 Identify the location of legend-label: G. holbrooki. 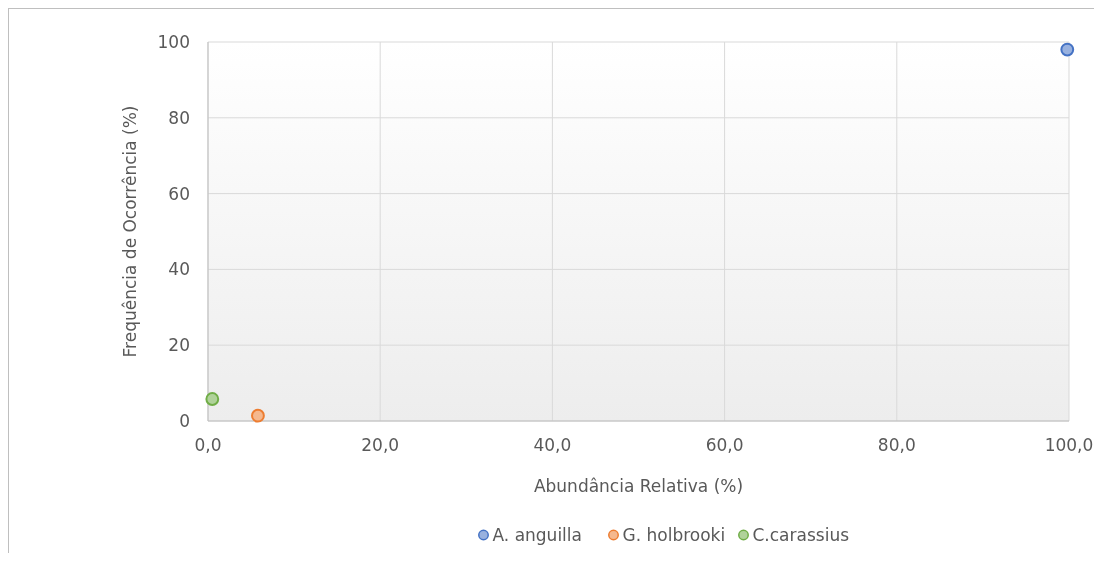
(674, 535).